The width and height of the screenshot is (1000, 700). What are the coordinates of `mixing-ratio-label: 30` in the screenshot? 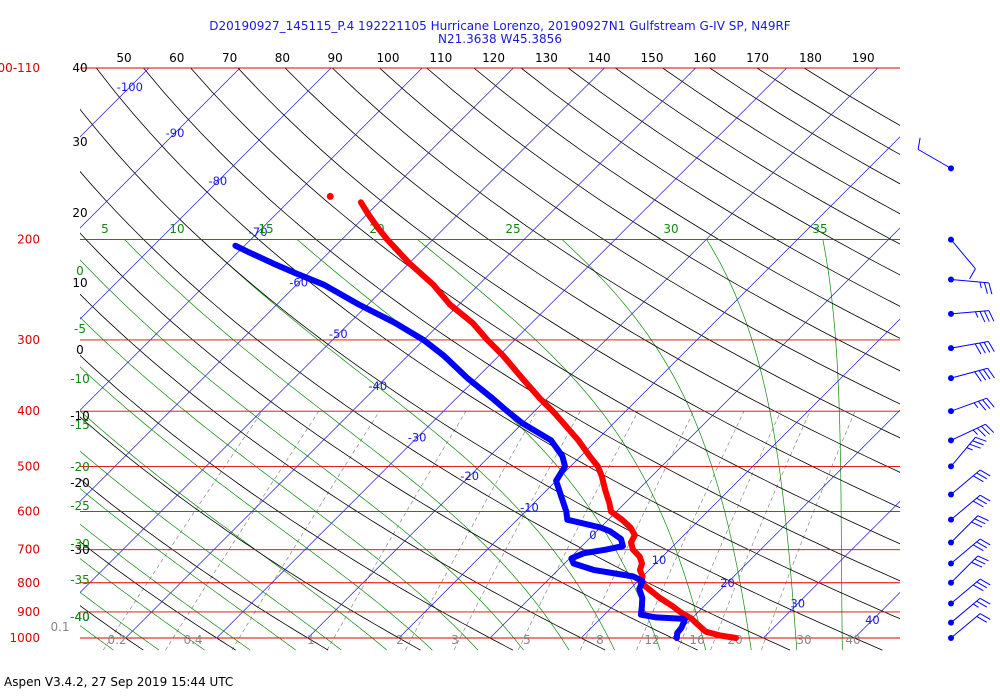 It's located at (803, 640).